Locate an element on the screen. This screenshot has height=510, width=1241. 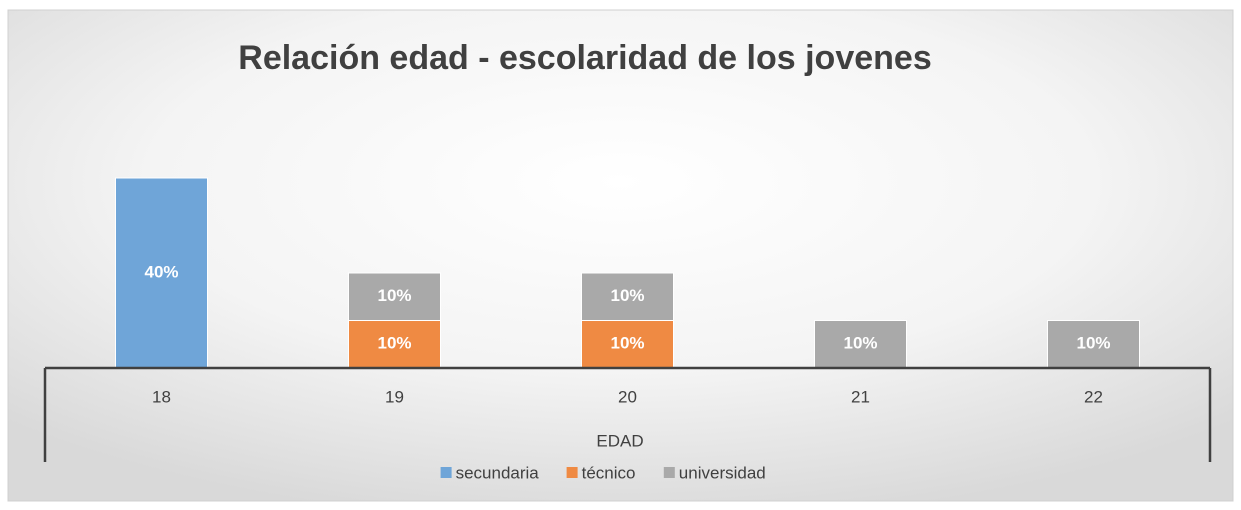
x-tick-label: 18 is located at coordinates (161, 396).